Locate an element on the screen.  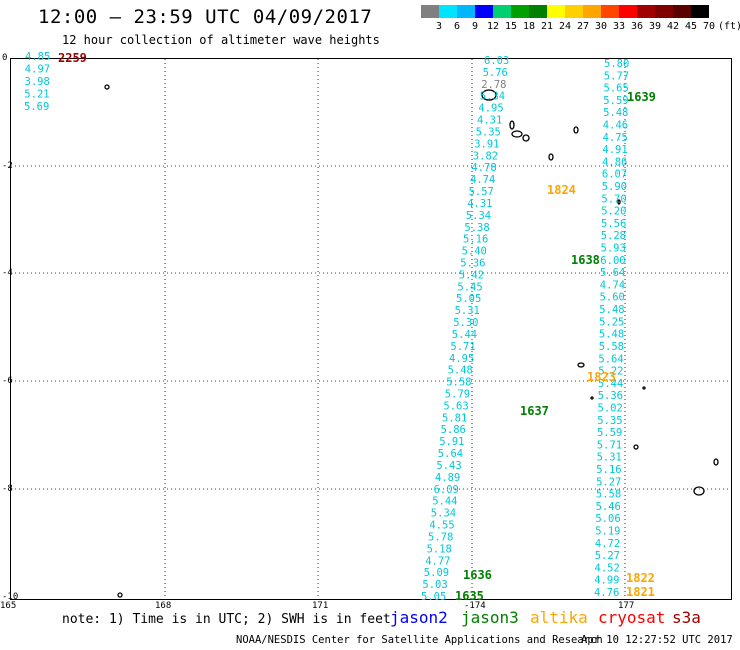
lat-label: -6 is located at coordinates (7, 381).